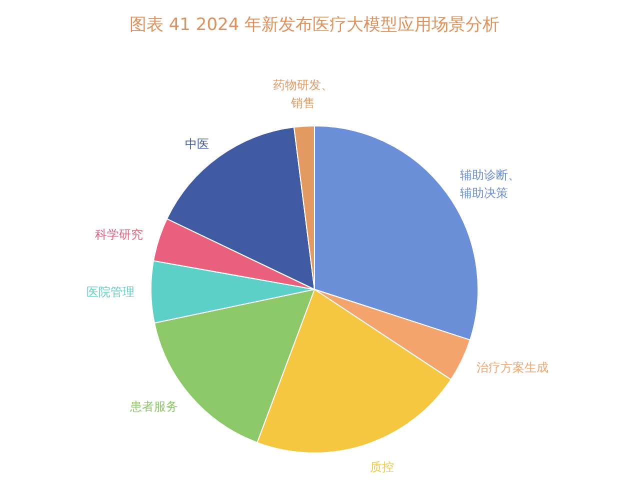  What do you see at coordinates (153, 406) in the screenshot?
I see `slice-label: 患者服务` at bounding box center [153, 406].